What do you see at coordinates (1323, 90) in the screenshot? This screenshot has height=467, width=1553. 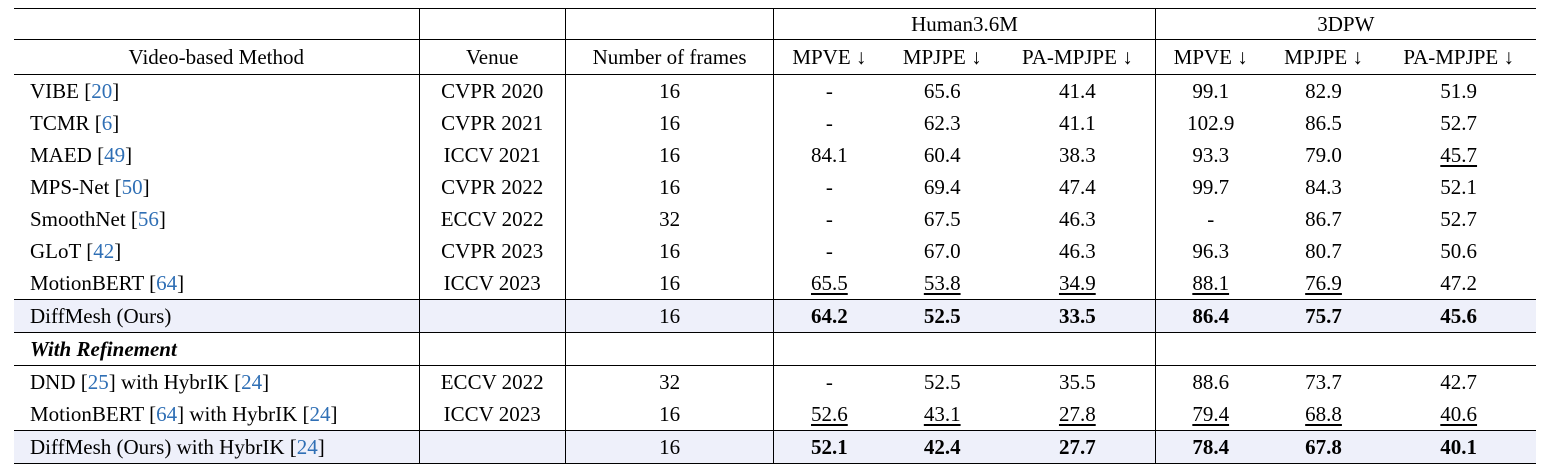 I see `value-cell: 82.9` at bounding box center [1323, 90].